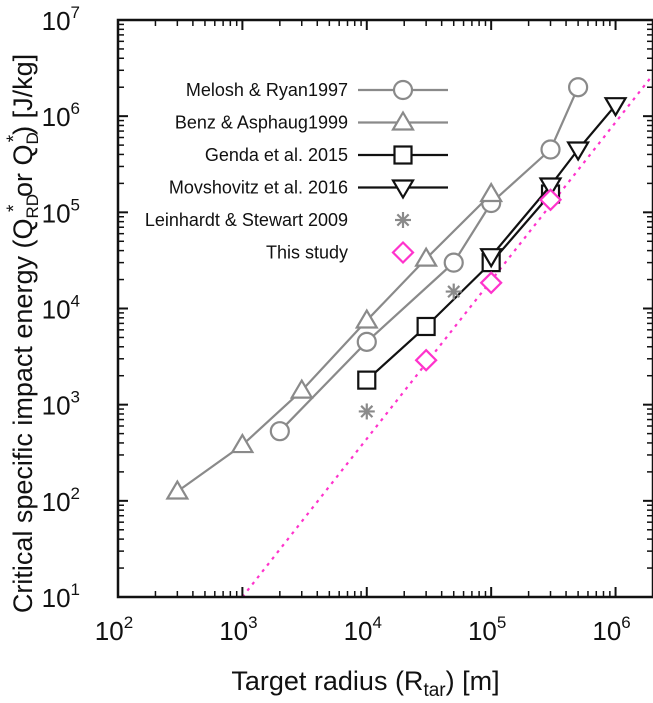 This screenshot has width=653, height=703. What do you see at coordinates (61, 115) in the screenshot?
I see `y-tick-label: 10⁶` at bounding box center [61, 115].